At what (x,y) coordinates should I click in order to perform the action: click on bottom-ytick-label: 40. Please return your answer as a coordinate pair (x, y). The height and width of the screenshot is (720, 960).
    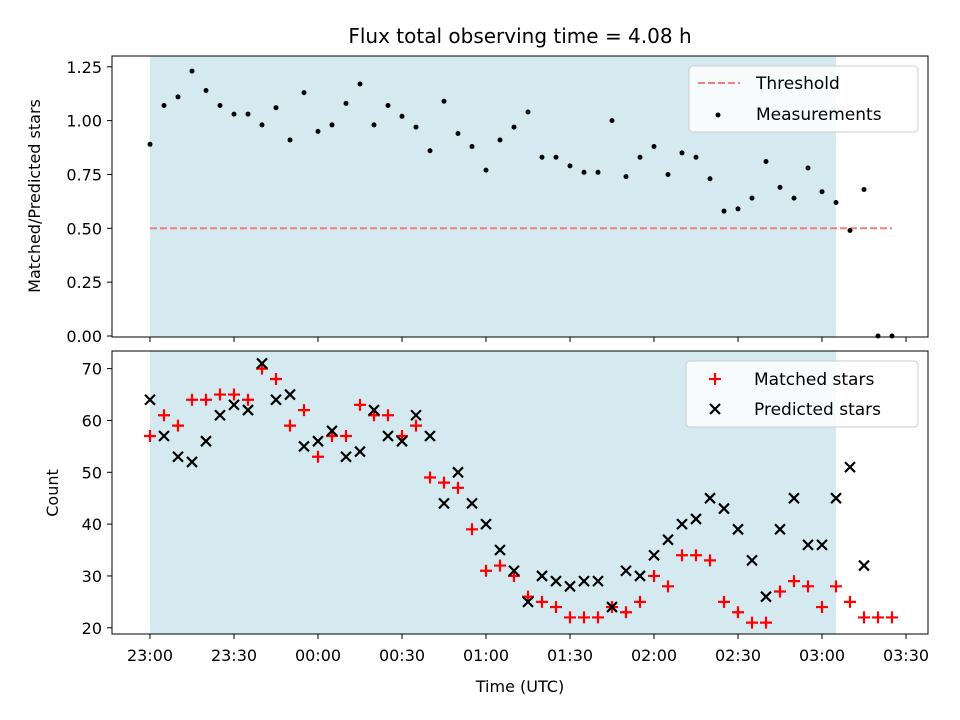
    Looking at the image, I should click on (92, 524).